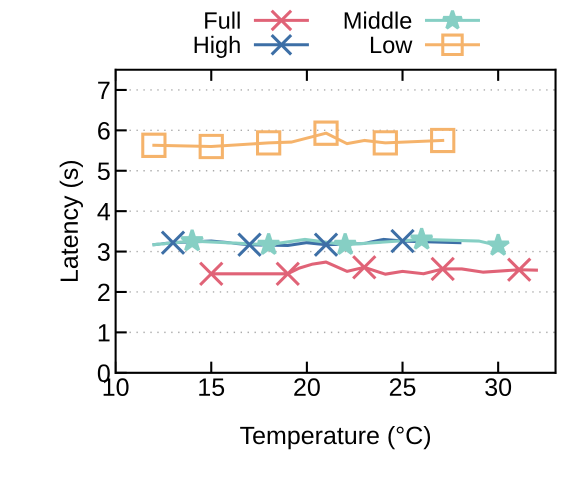 This screenshot has height=481, width=564. I want to click on y-axis-title: Latency (s), so click(71, 221).